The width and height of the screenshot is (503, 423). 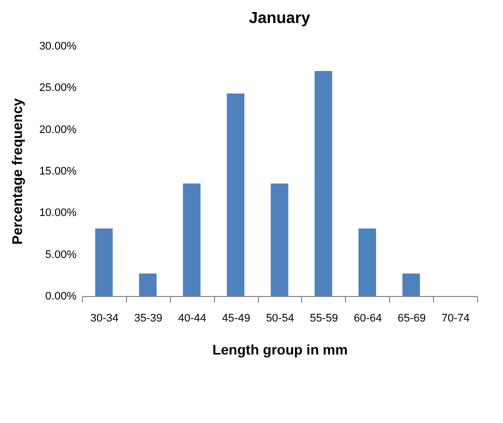 What do you see at coordinates (58, 88) in the screenshot?
I see `y-tick-label: 25.00%` at bounding box center [58, 88].